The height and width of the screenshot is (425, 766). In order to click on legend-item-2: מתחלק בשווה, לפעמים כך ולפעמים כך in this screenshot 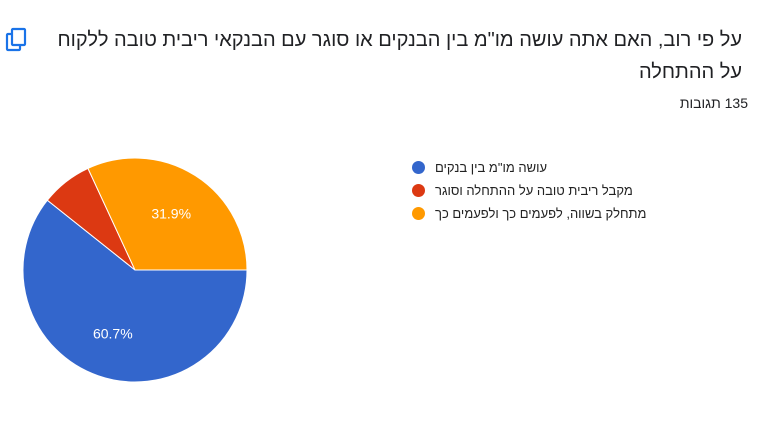, I will do `click(537, 213)`.